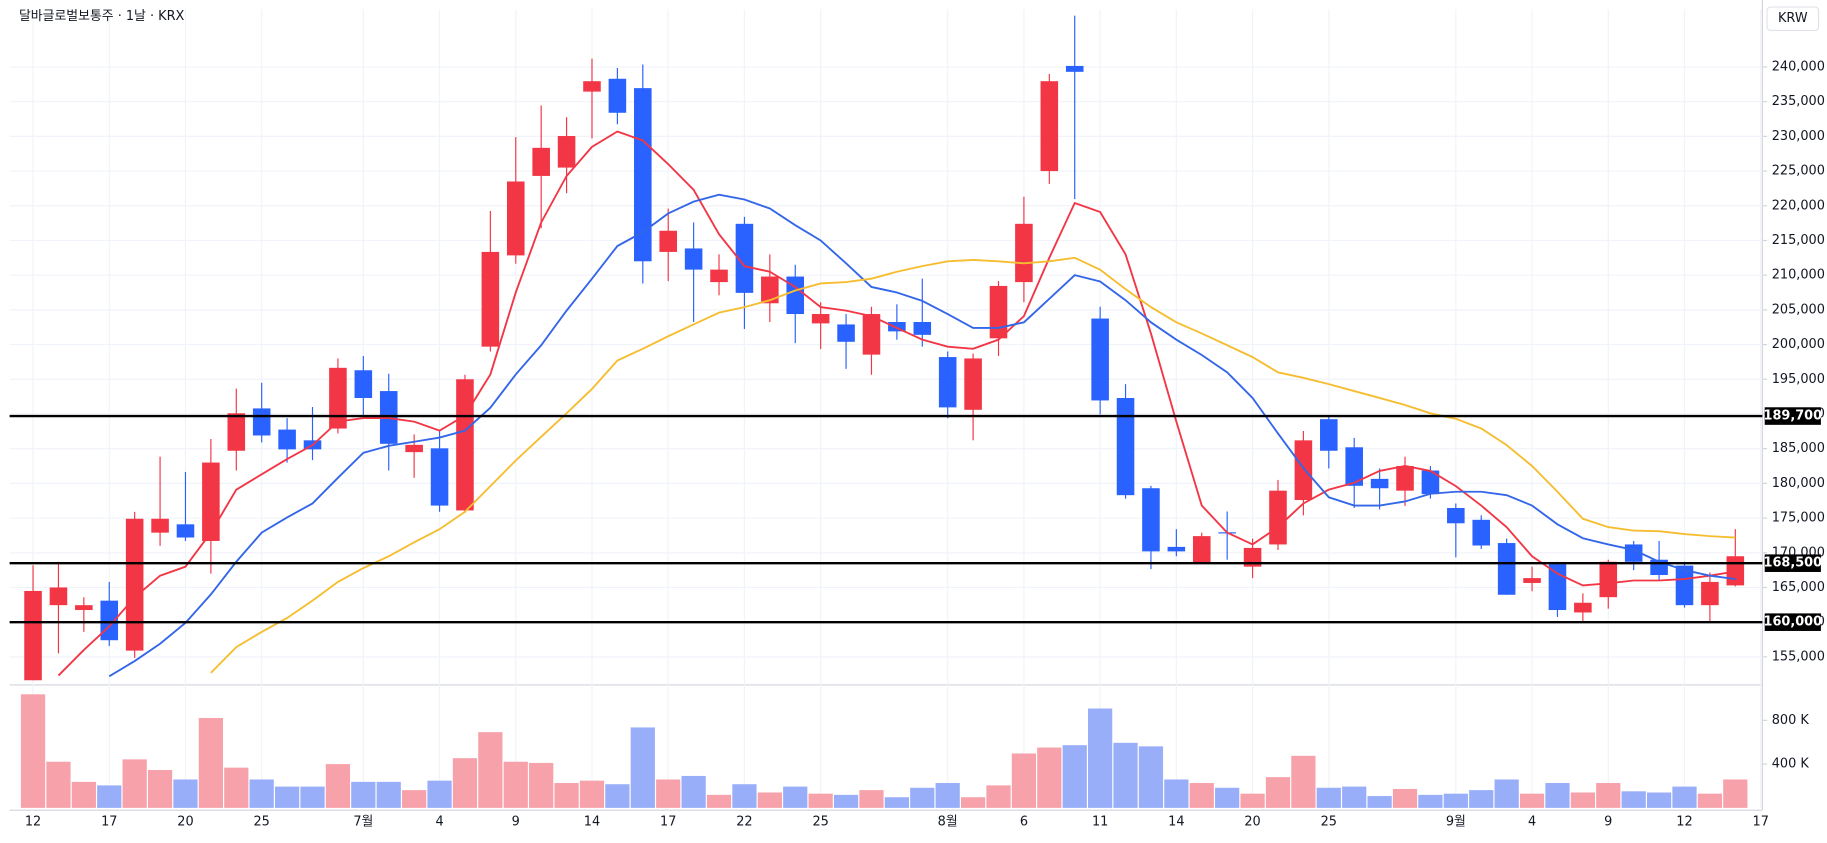 This screenshot has width=1827, height=843. Describe the element at coordinates (1684, 821) in the screenshot. I see `x-tick-label: 12` at that location.